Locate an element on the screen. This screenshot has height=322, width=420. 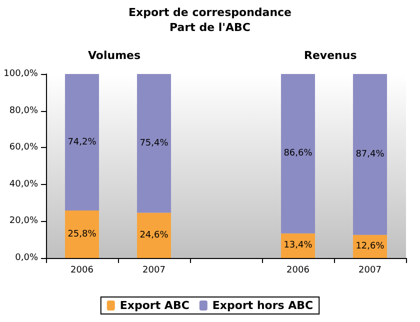
legend-label: Export ABC is located at coordinates (155, 305).